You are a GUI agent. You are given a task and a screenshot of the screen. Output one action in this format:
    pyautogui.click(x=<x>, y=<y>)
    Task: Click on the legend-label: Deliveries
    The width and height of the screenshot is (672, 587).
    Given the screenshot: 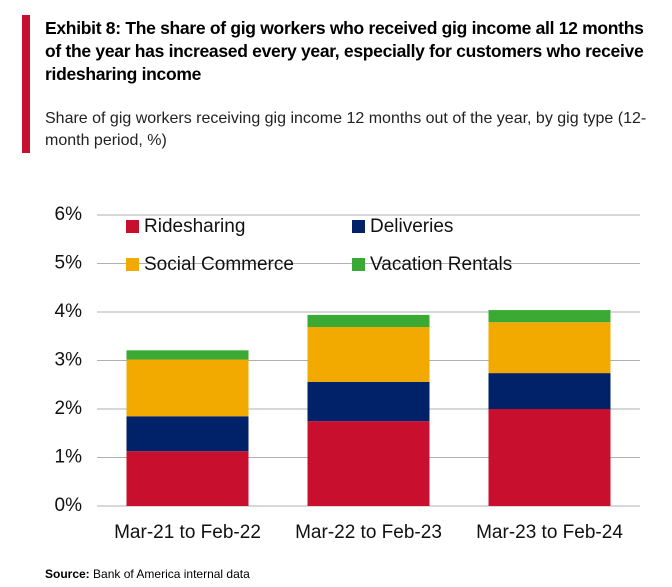 What is the action you would take?
    pyautogui.click(x=411, y=226)
    